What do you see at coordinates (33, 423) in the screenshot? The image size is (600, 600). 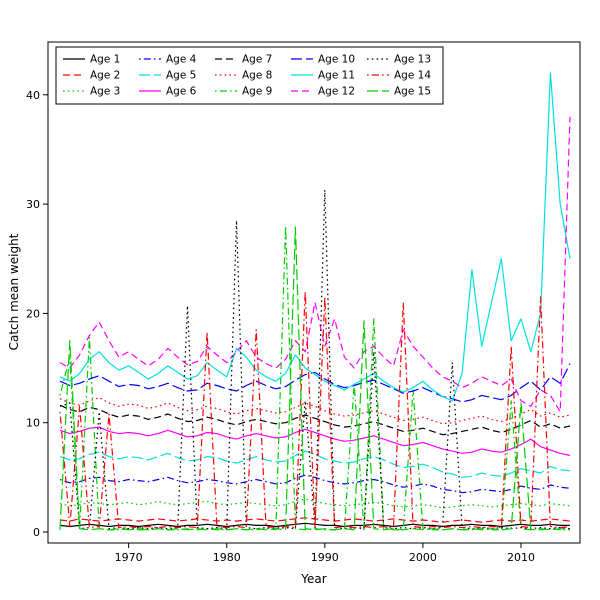 I see `y-tick-label: 10` at bounding box center [33, 423].